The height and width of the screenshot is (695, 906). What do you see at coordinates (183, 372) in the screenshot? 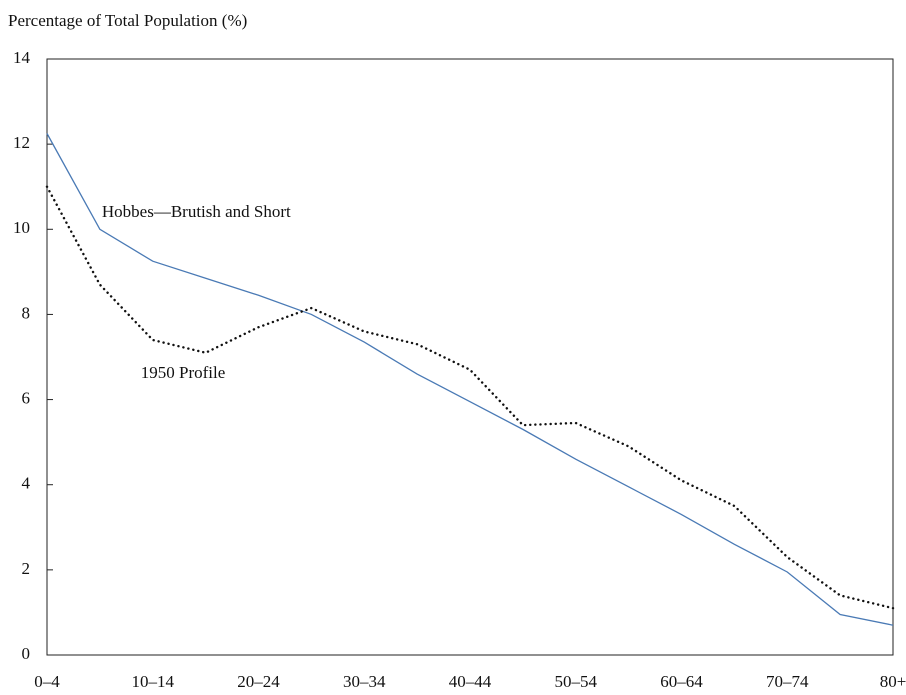
I see `series-label: 1950 Profile` at bounding box center [183, 372].